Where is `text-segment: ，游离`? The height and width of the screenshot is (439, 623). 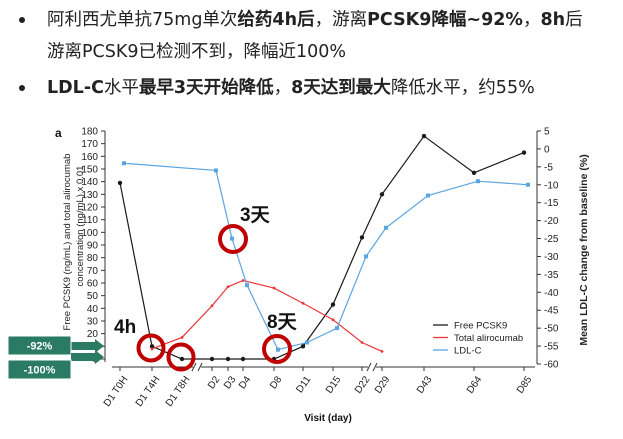
text-segment: ，游离 is located at coordinates (341, 20).